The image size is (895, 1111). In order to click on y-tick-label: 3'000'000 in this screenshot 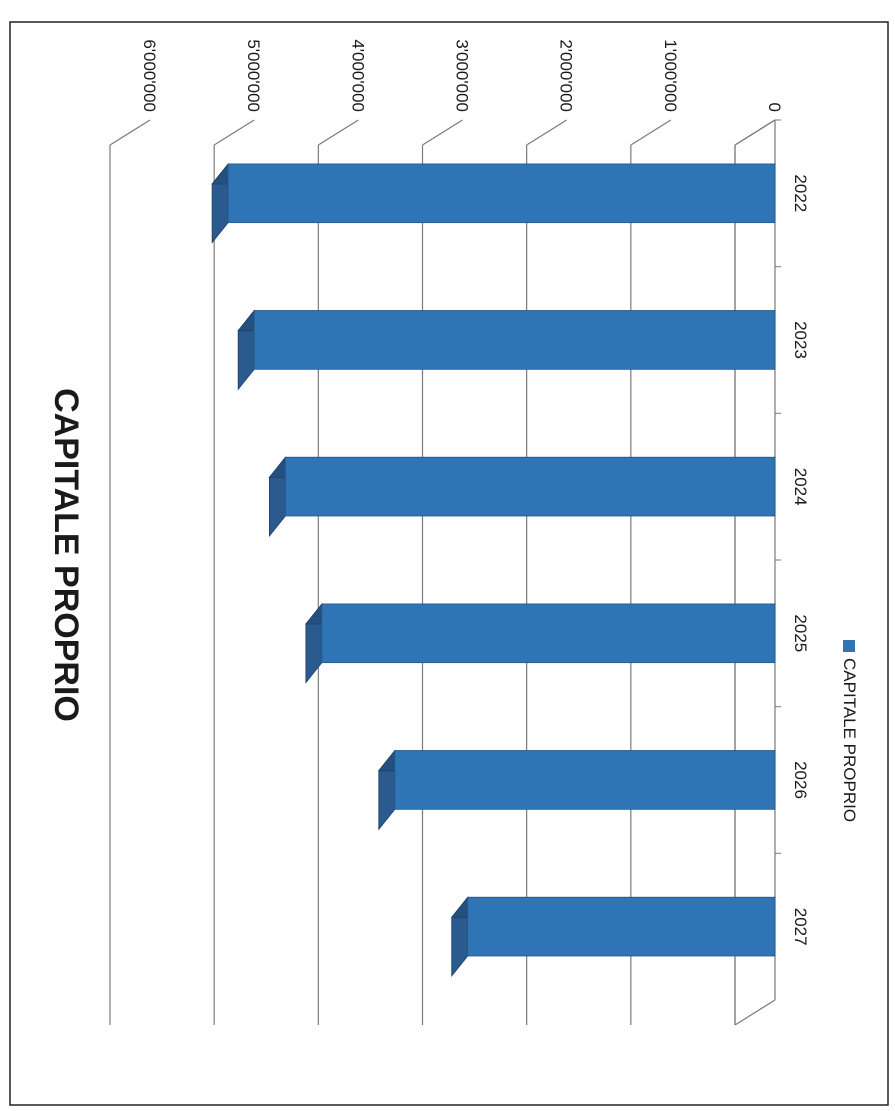, I will do `click(462, 75)`.